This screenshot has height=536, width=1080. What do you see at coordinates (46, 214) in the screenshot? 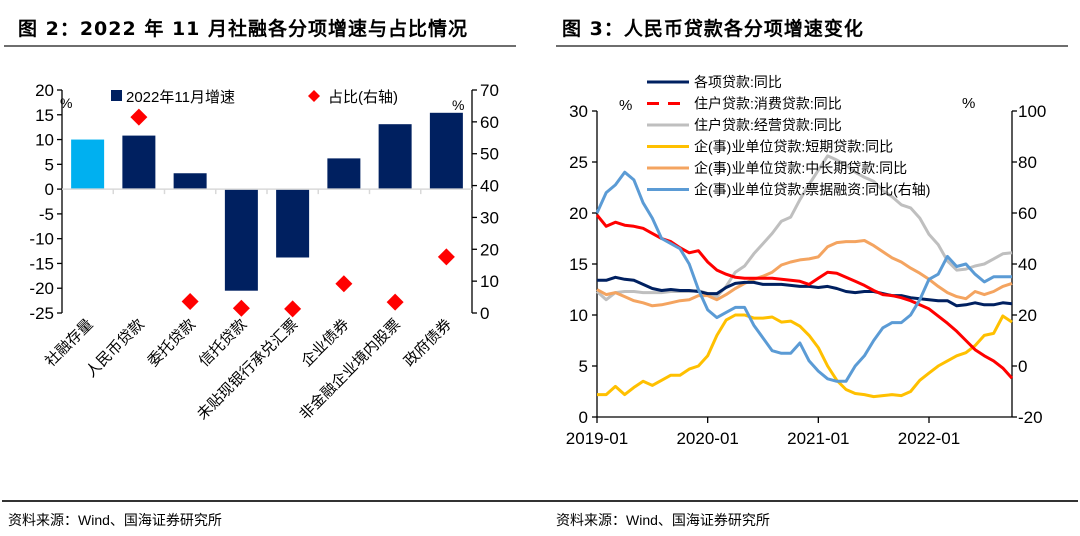
I see `left-y-tick-label: -5` at bounding box center [46, 214].